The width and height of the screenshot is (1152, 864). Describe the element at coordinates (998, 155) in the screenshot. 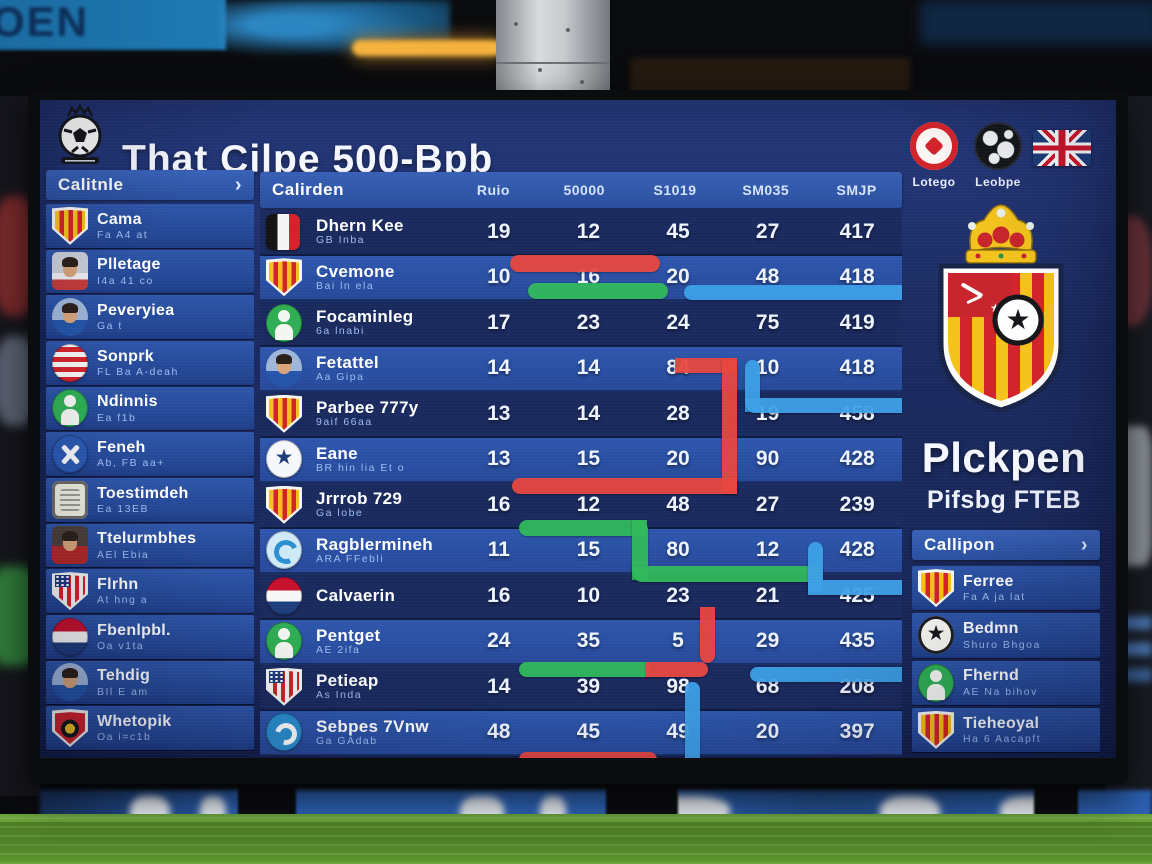

I see `league-badge-2: Leobpe` at that location.